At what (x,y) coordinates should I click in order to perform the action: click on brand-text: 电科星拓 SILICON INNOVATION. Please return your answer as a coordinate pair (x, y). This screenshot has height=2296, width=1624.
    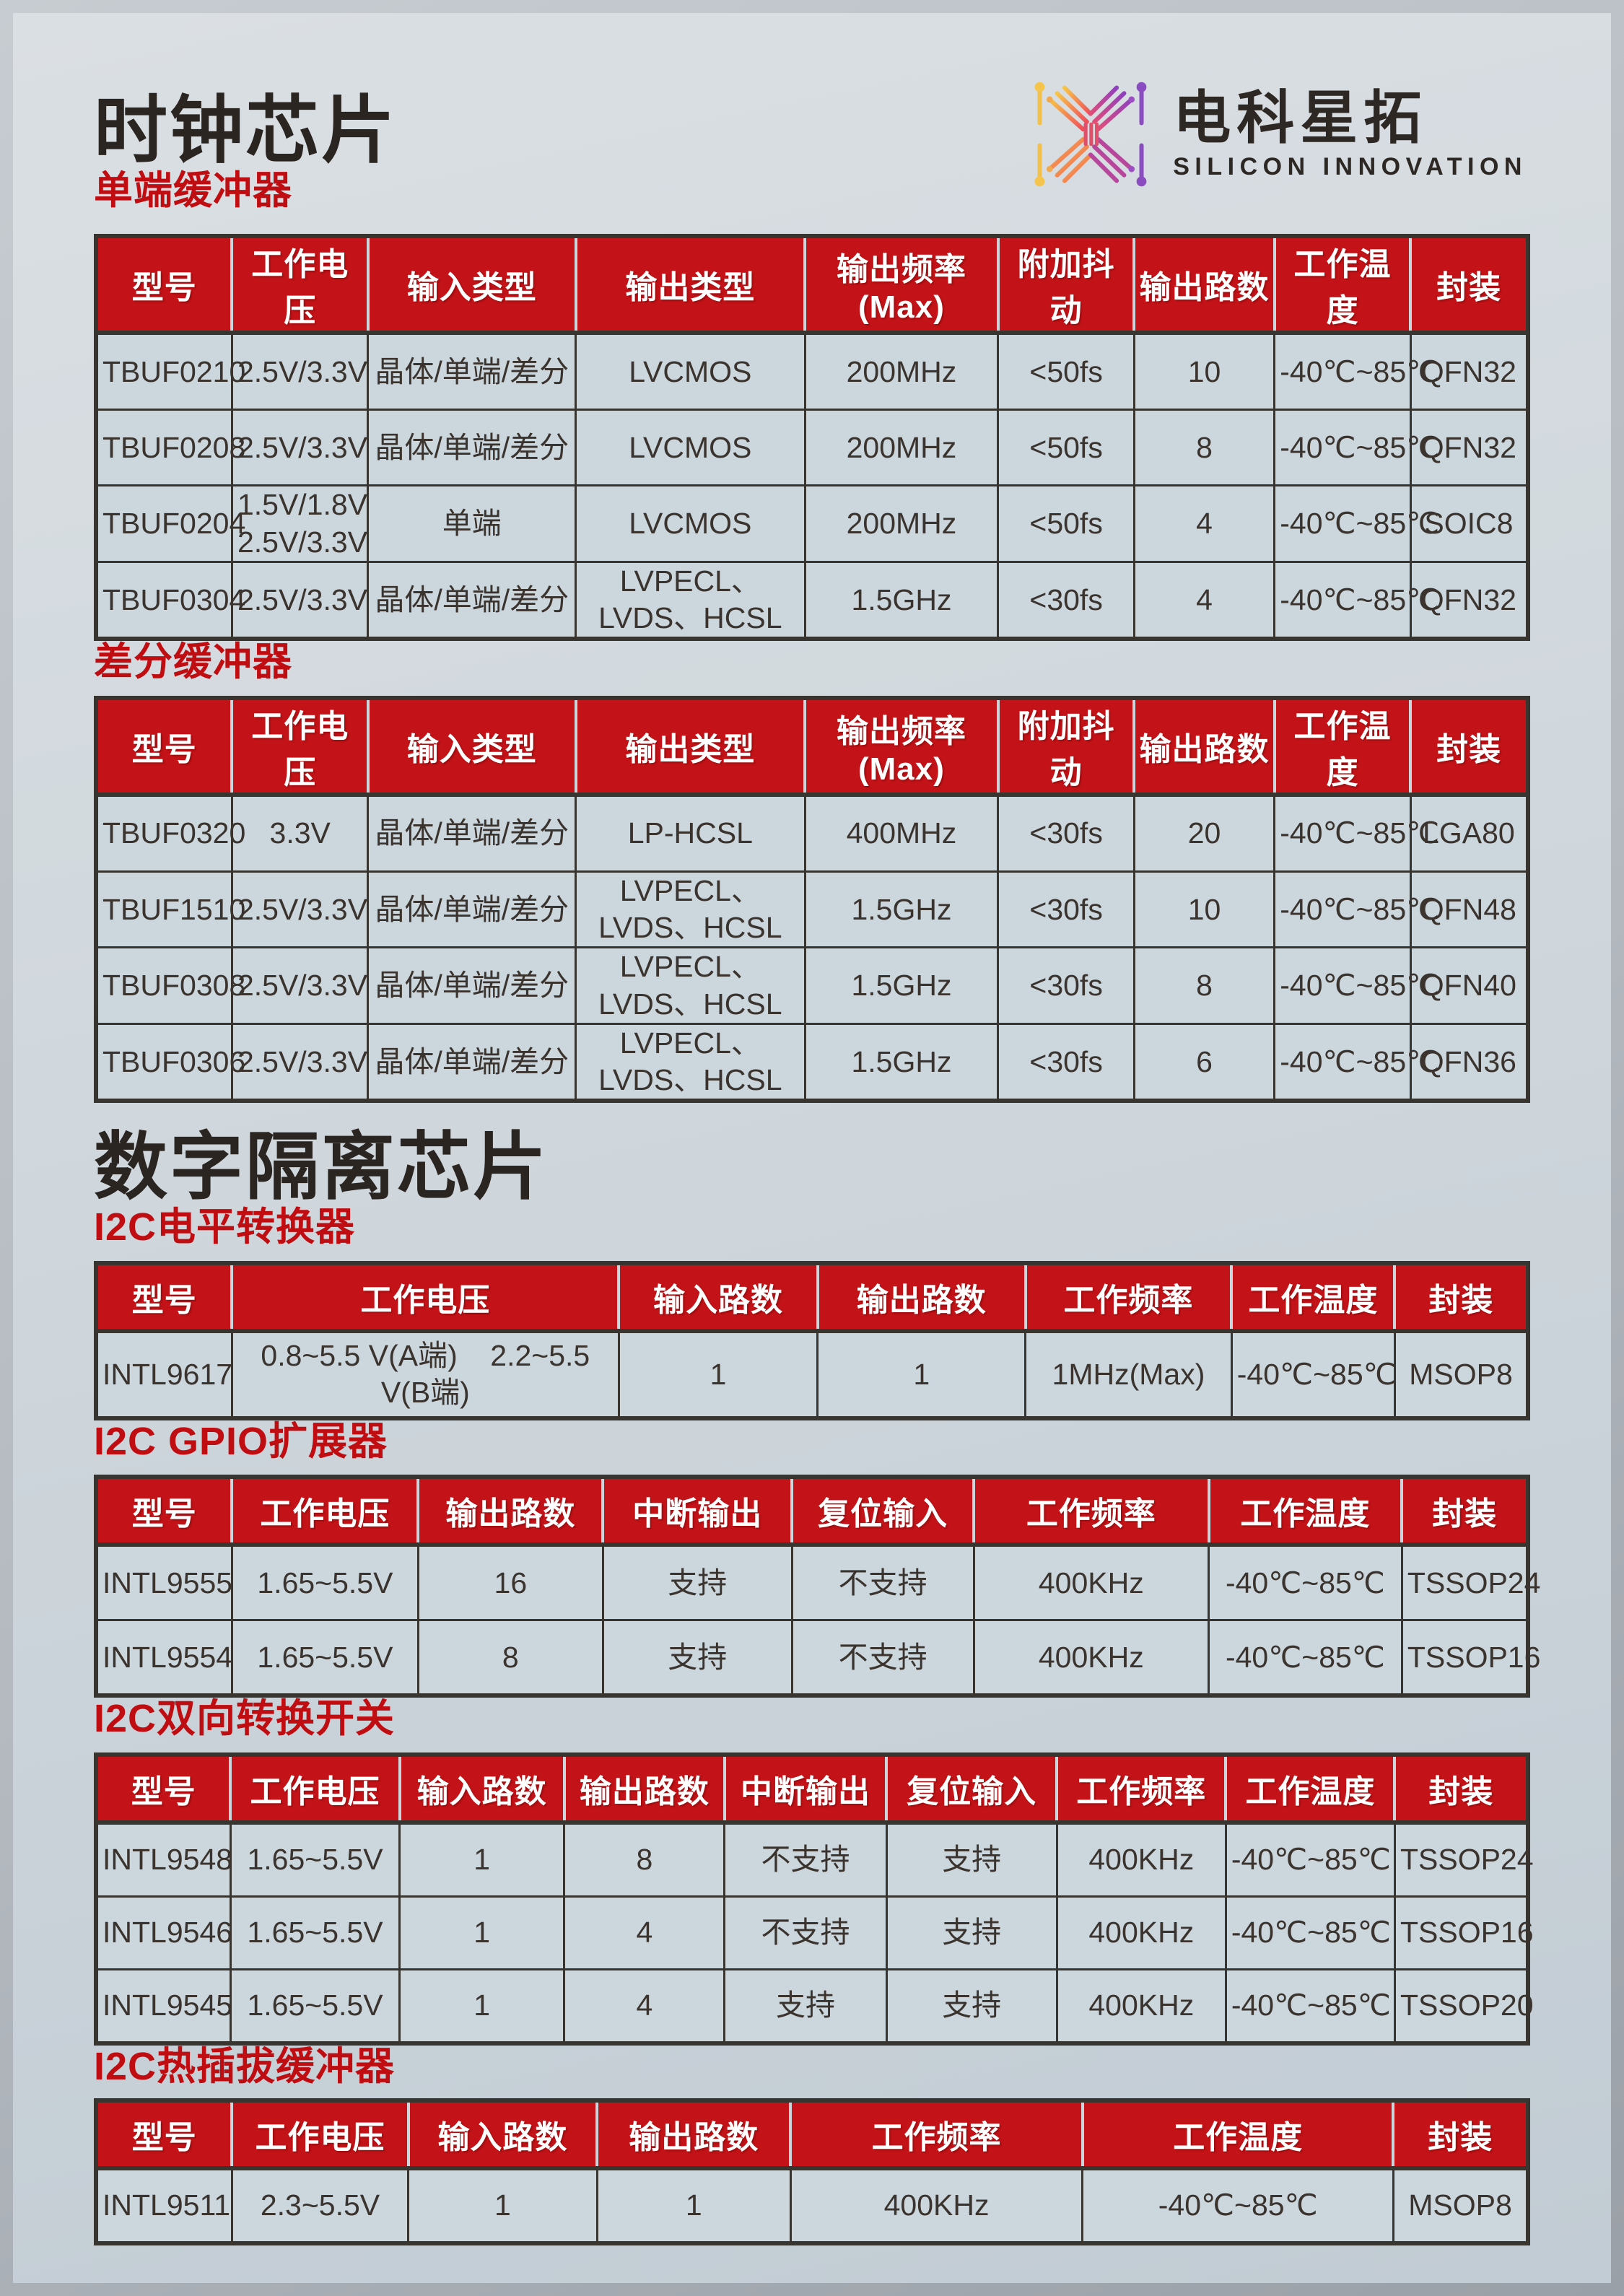
    Looking at the image, I should click on (1350, 134).